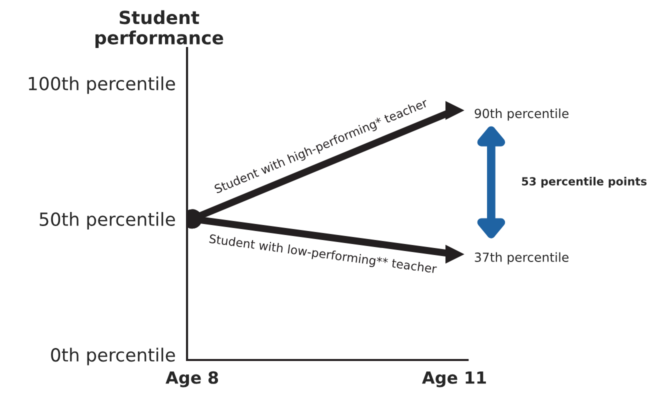 The width and height of the screenshot is (668, 400). I want to click on data-label: 90th percentile, so click(521, 114).